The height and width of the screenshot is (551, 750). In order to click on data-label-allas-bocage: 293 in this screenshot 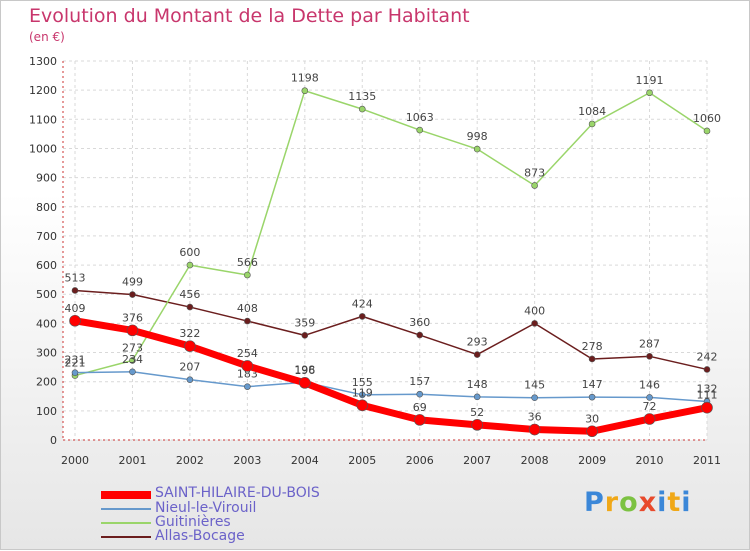, I will do `click(477, 342)`.